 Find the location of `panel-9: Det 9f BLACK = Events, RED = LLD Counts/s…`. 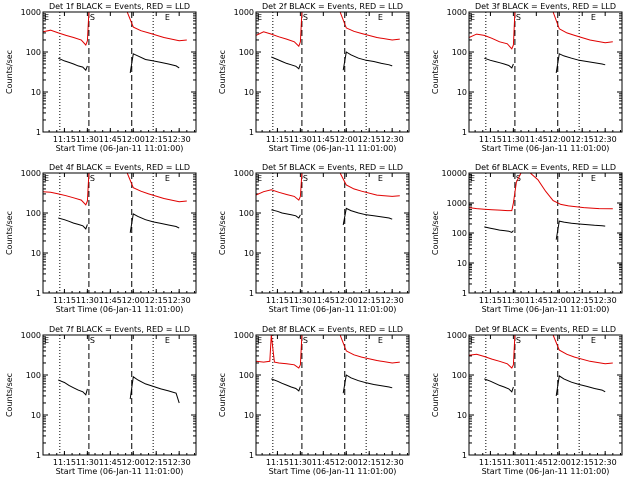

panel-9: Det 9f BLACK = Events, RED = LLD Counts/s… is located at coordinates (527, 400).